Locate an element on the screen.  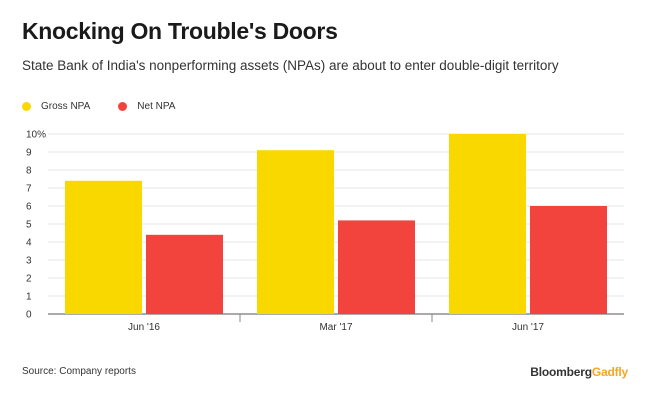
y-tick-label: 5 is located at coordinates (29, 225).